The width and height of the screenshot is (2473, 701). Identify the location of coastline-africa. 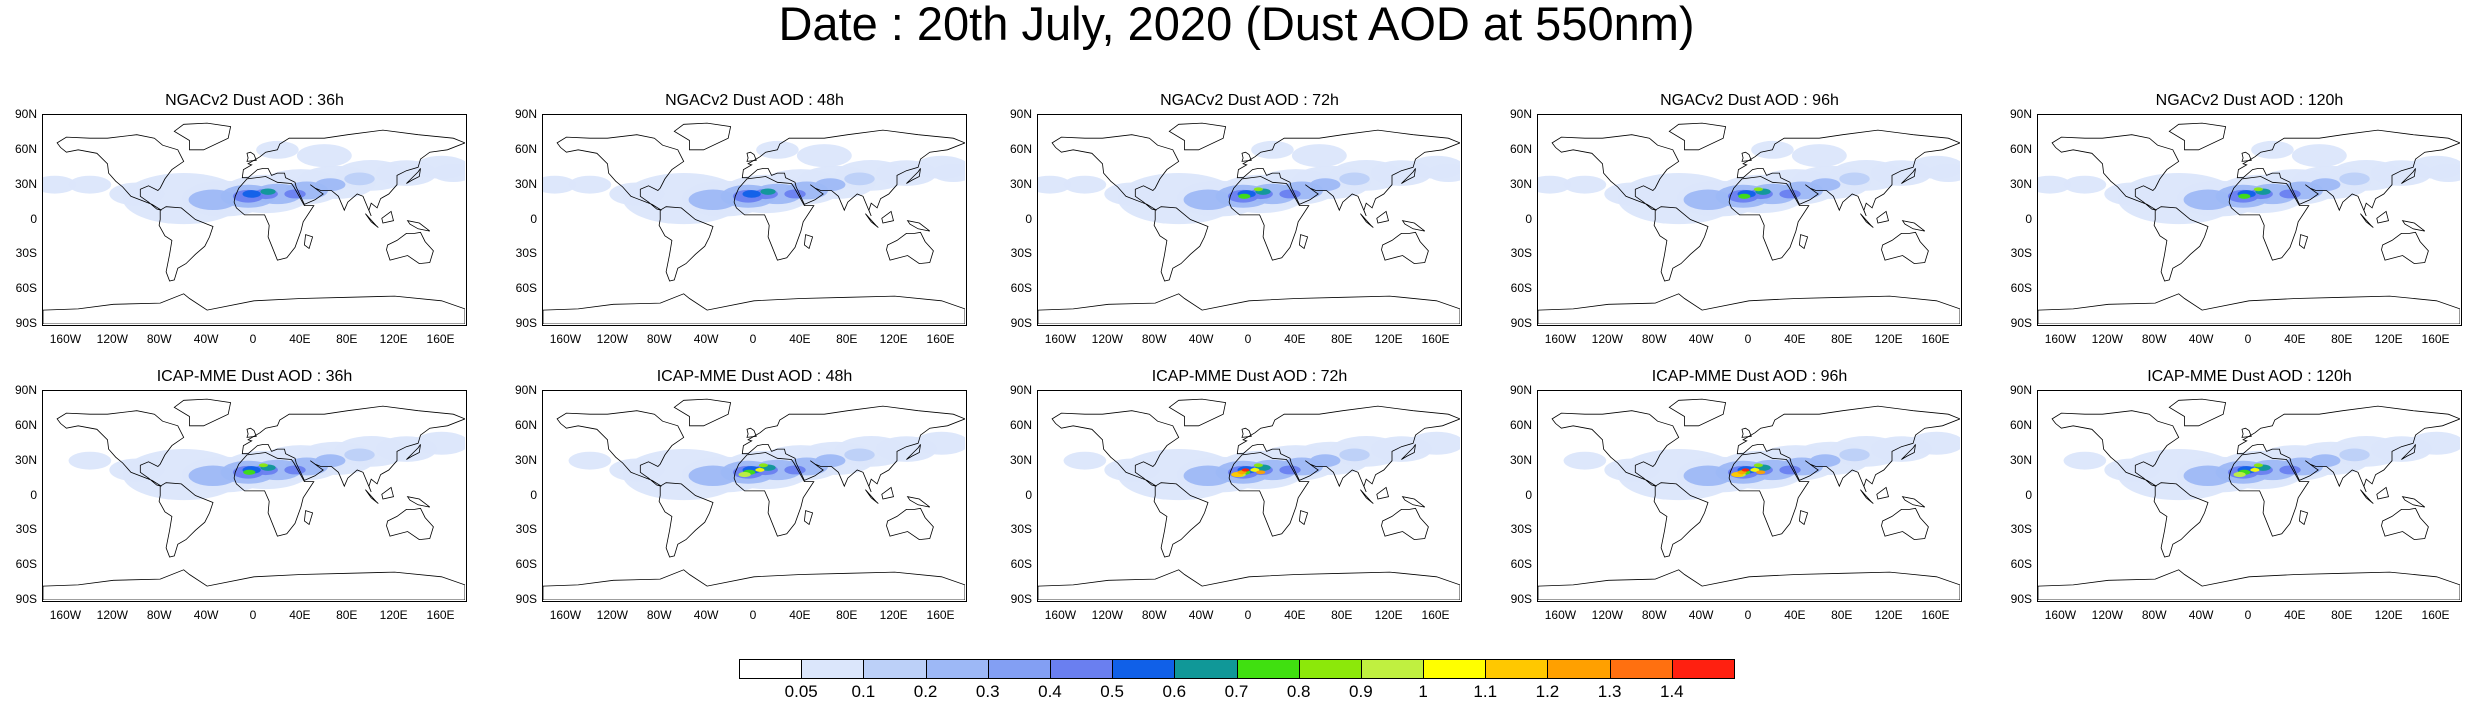
(1769, 494).